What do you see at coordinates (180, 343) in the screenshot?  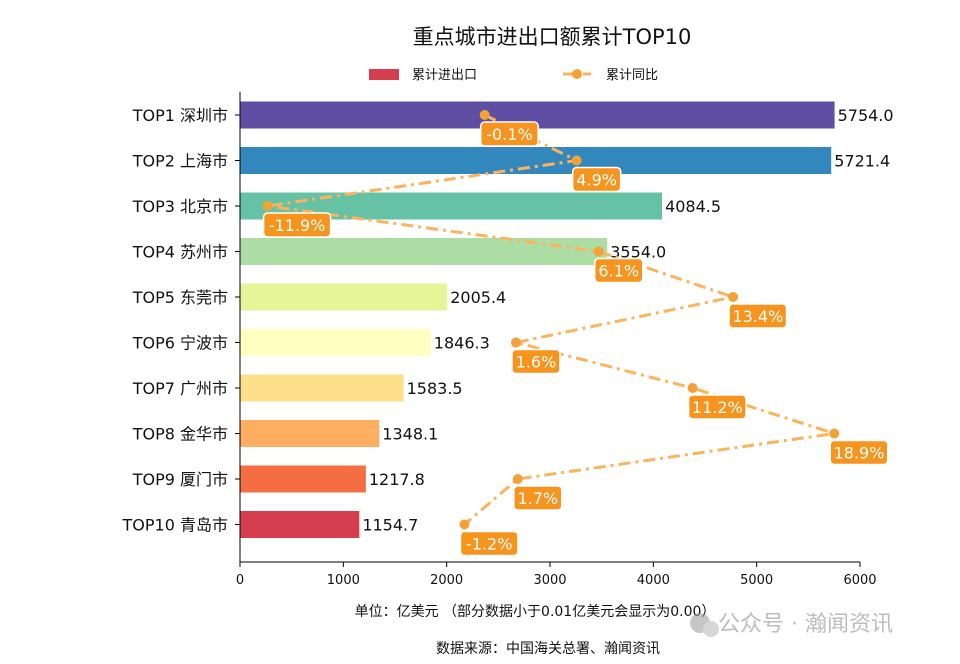 I see `y-tick-label: TOP6 宁波市` at bounding box center [180, 343].